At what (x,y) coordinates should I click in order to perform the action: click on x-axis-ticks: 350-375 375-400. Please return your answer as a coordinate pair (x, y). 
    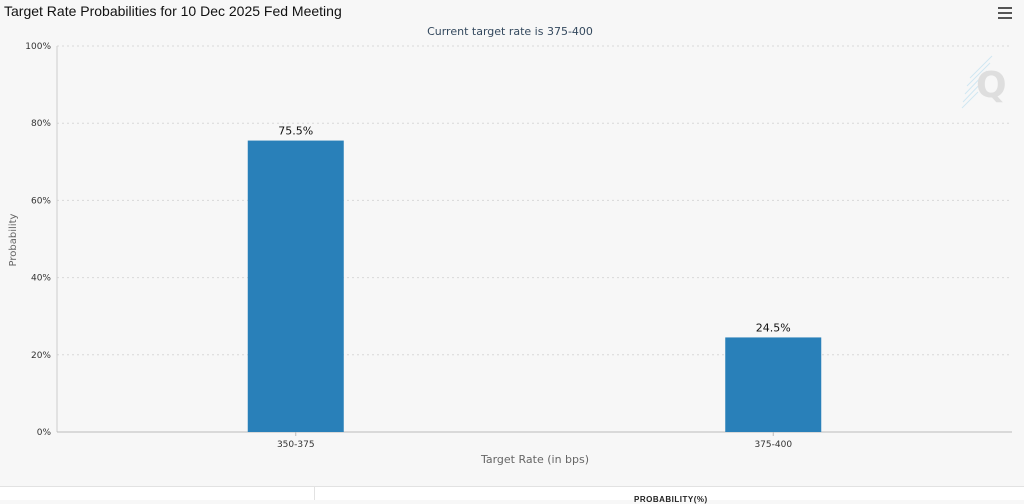
    Looking at the image, I should click on (534, 441).